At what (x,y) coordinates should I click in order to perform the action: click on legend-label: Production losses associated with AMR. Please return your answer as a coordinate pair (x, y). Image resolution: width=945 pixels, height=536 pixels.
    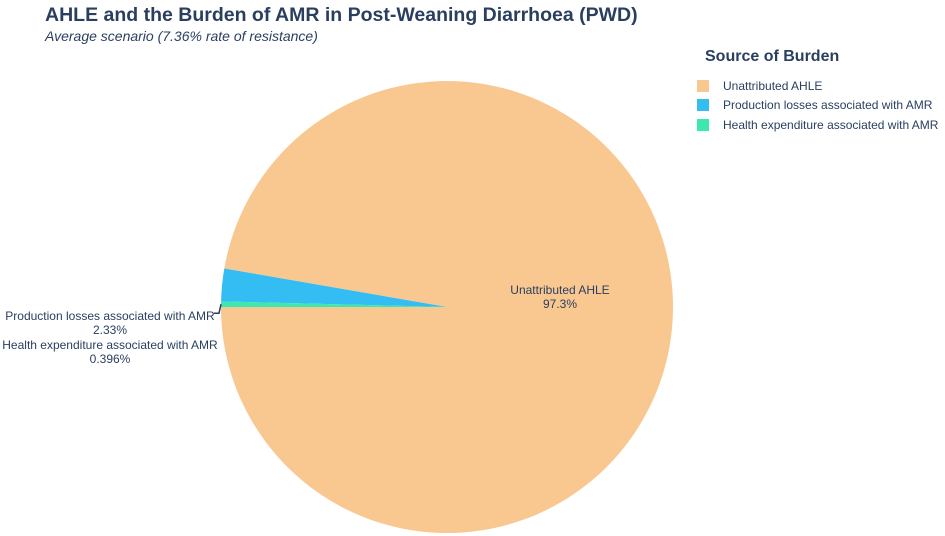
    Looking at the image, I should click on (828, 105).